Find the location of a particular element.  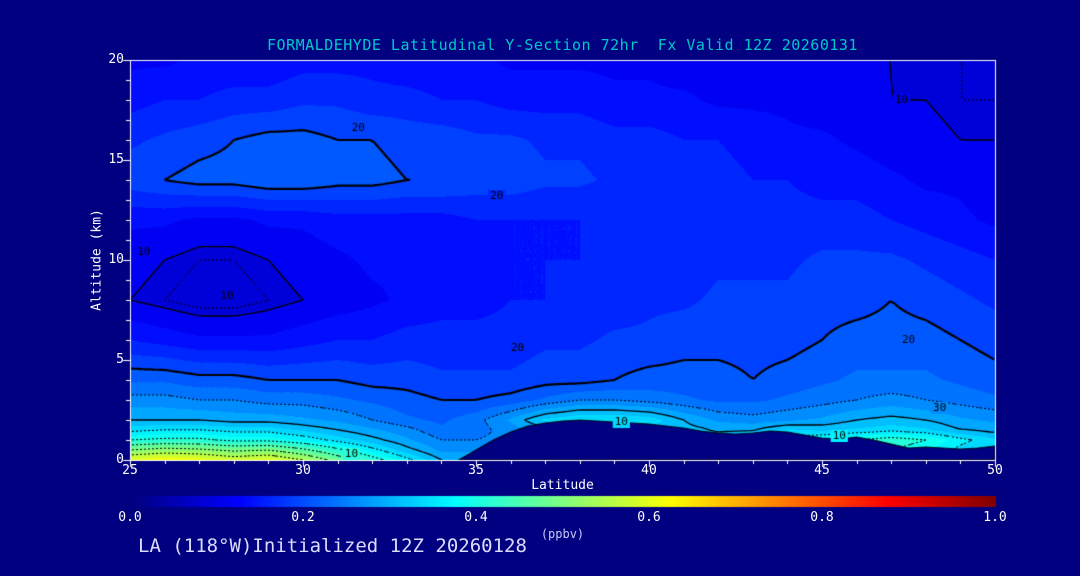

y-tick-label: 15 is located at coordinates (116, 159).